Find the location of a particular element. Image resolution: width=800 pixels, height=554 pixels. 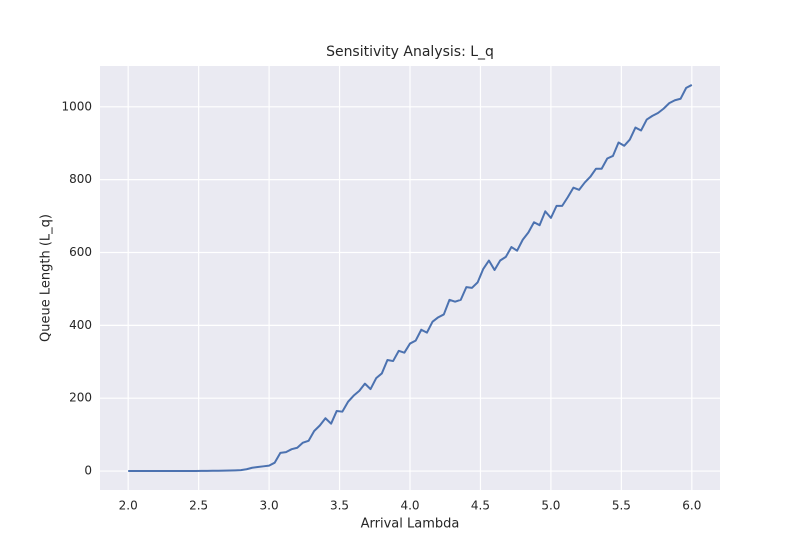

y-tick-label: 400 is located at coordinates (80, 325).